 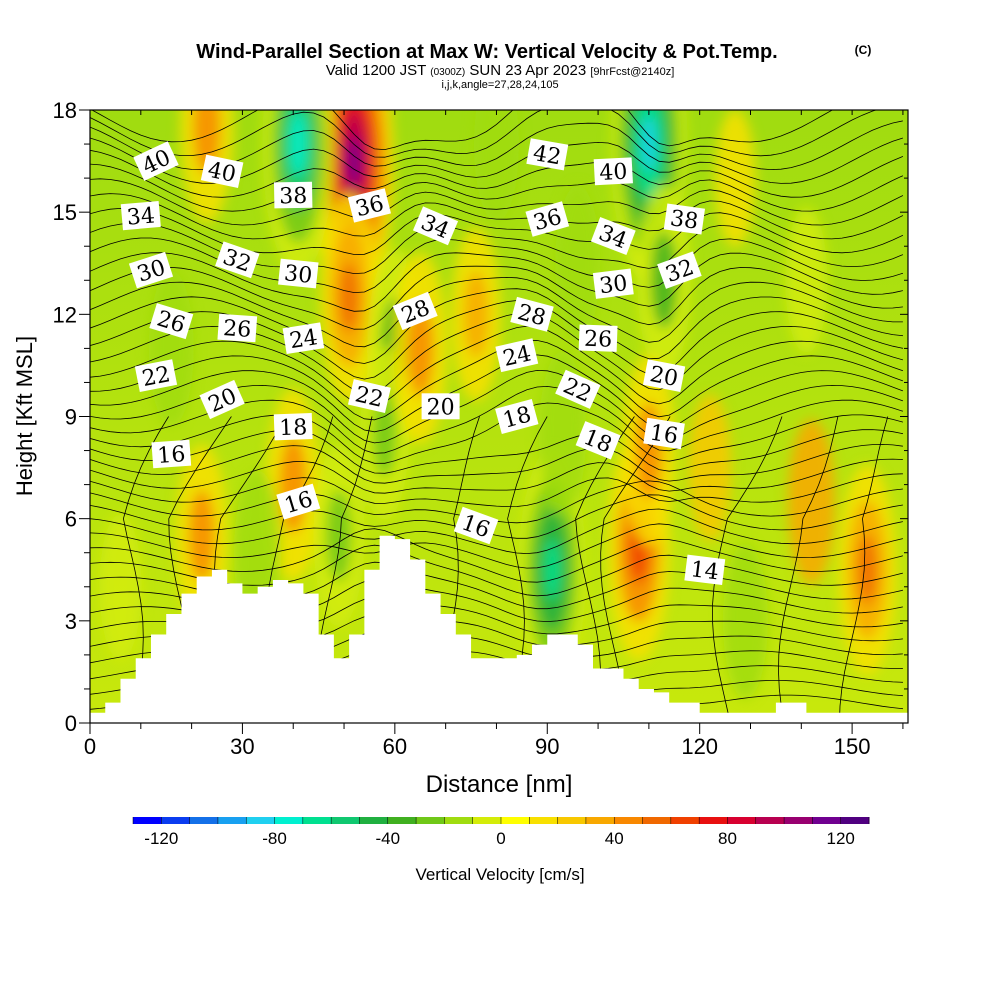 What do you see at coordinates (447, 72) in the screenshot?
I see `valid-utc-label: (0300Z)` at bounding box center [447, 72].